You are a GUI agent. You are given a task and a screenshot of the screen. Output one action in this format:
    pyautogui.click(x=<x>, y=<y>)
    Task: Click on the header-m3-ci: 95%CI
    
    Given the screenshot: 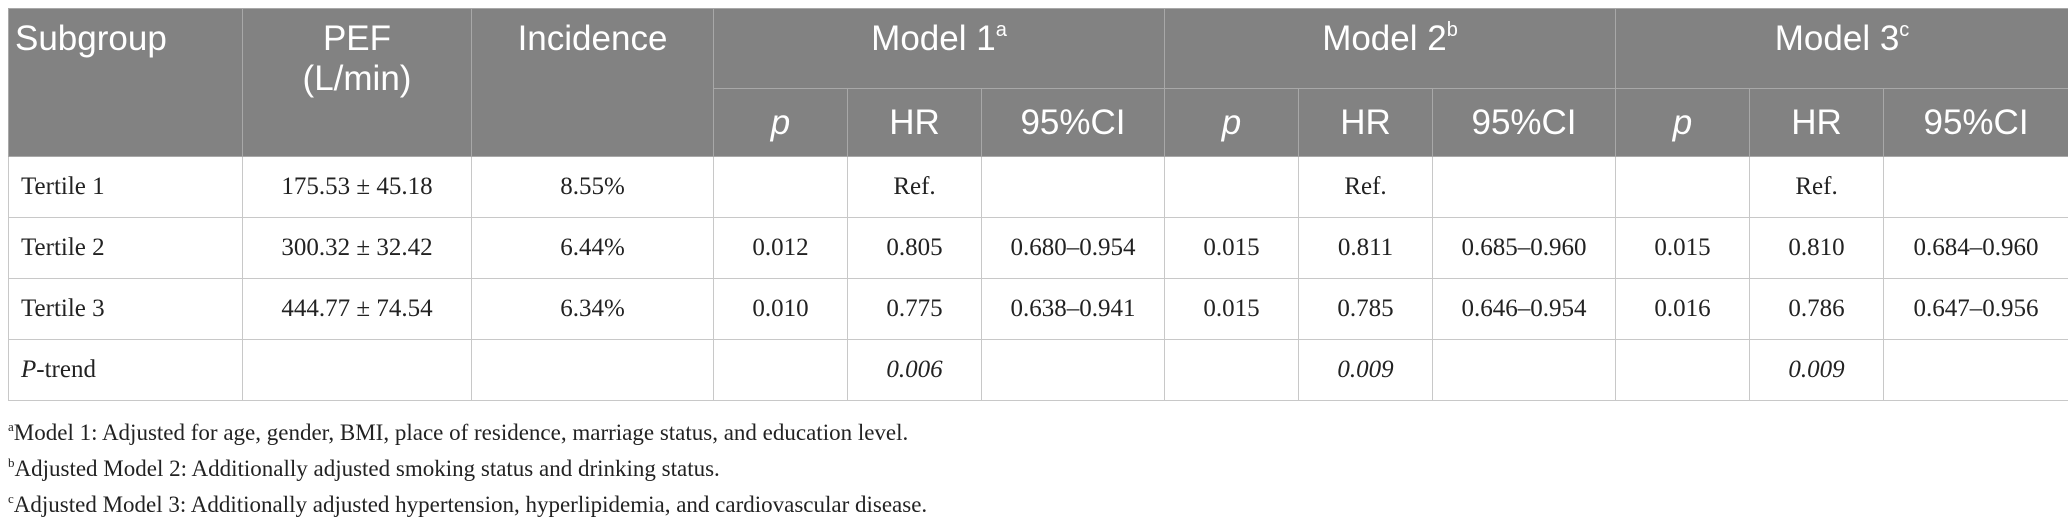 What is the action you would take?
    pyautogui.click(x=1976, y=123)
    